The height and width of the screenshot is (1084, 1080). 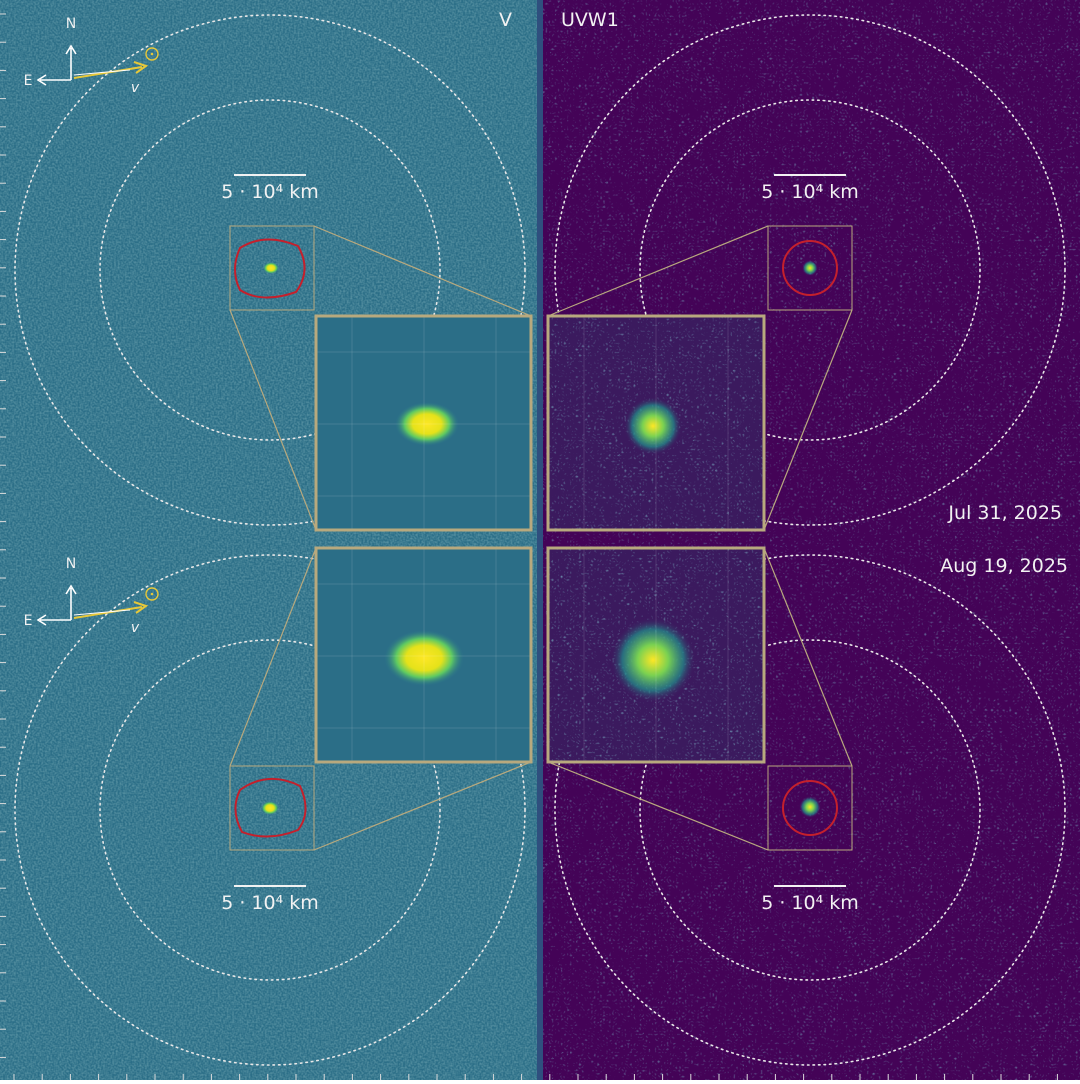 What do you see at coordinates (590, 20) in the screenshot?
I see `filter-label: UVW1` at bounding box center [590, 20].